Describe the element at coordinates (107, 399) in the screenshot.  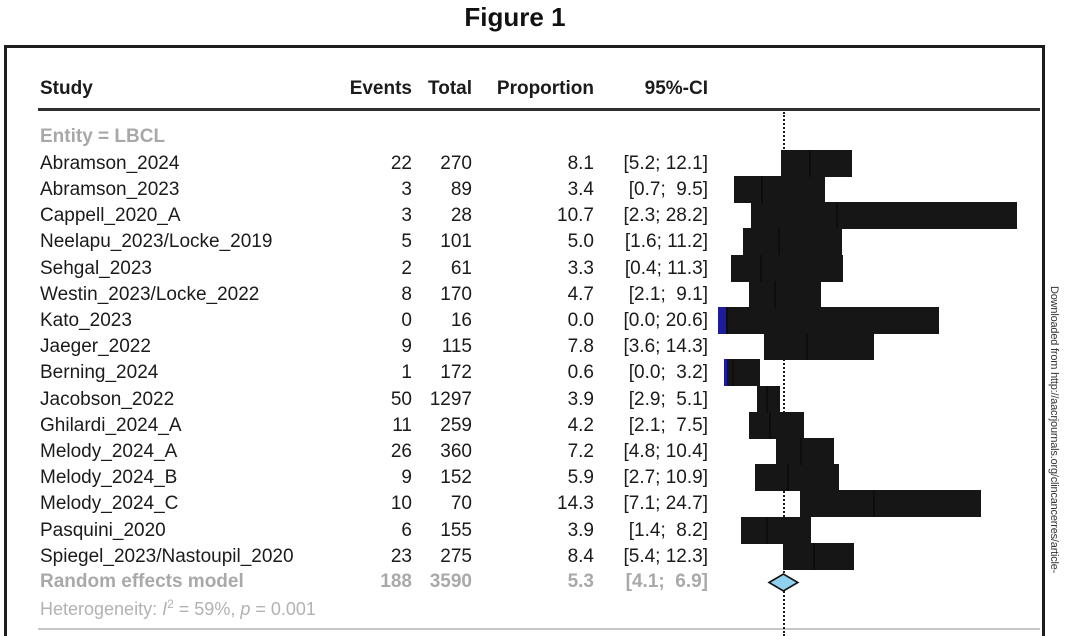
I see `study-name: Jacobson_2022` at that location.